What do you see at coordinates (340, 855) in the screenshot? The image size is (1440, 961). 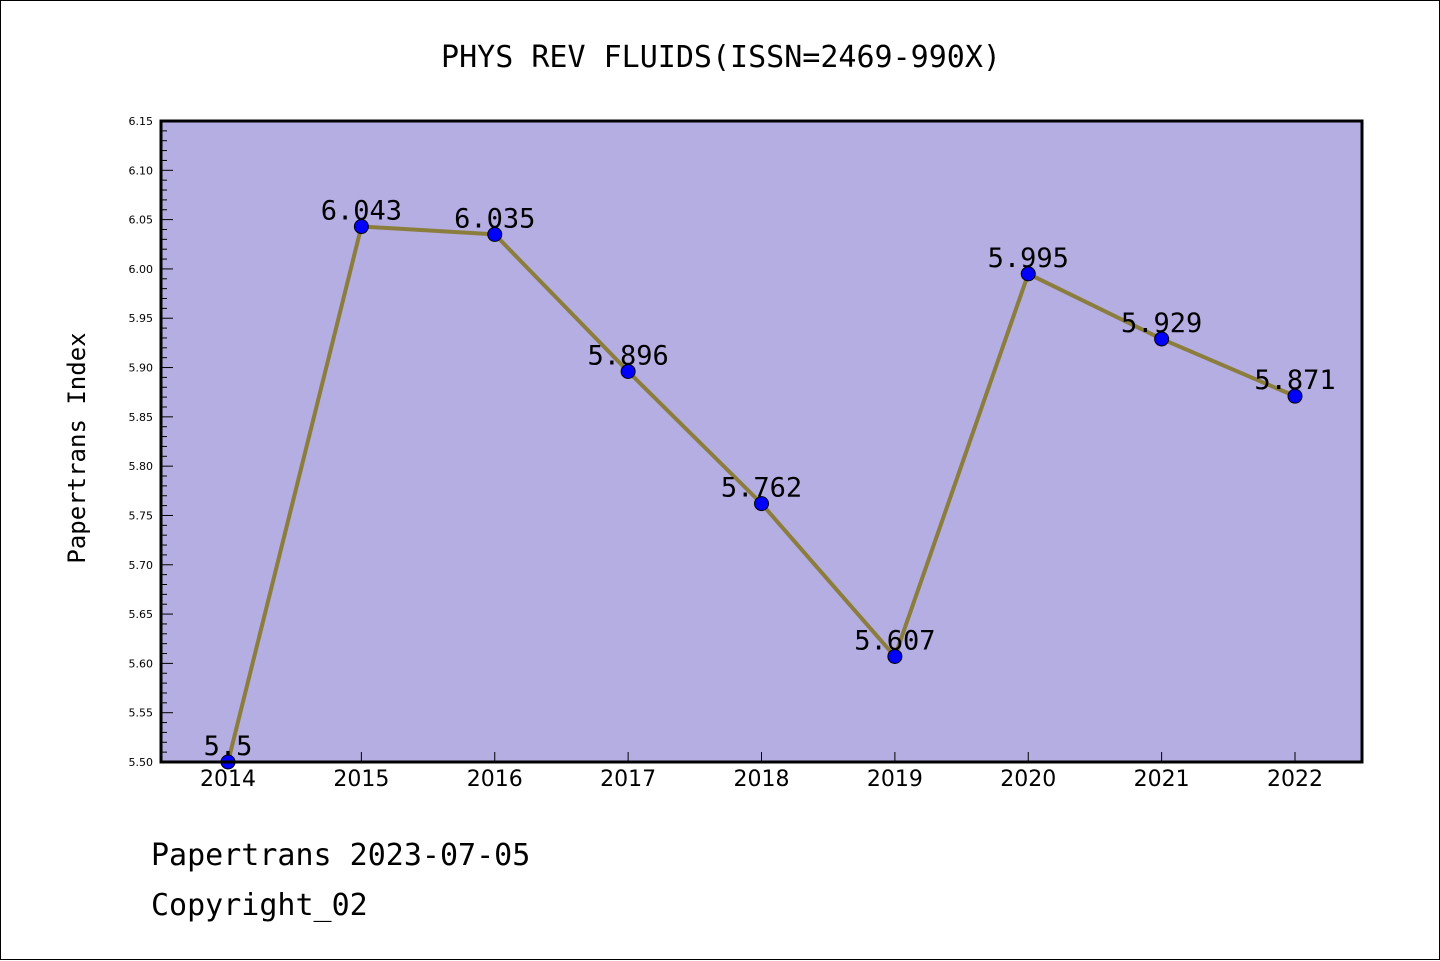 I see `footer-date: Papertrans 2023-07-05` at bounding box center [340, 855].